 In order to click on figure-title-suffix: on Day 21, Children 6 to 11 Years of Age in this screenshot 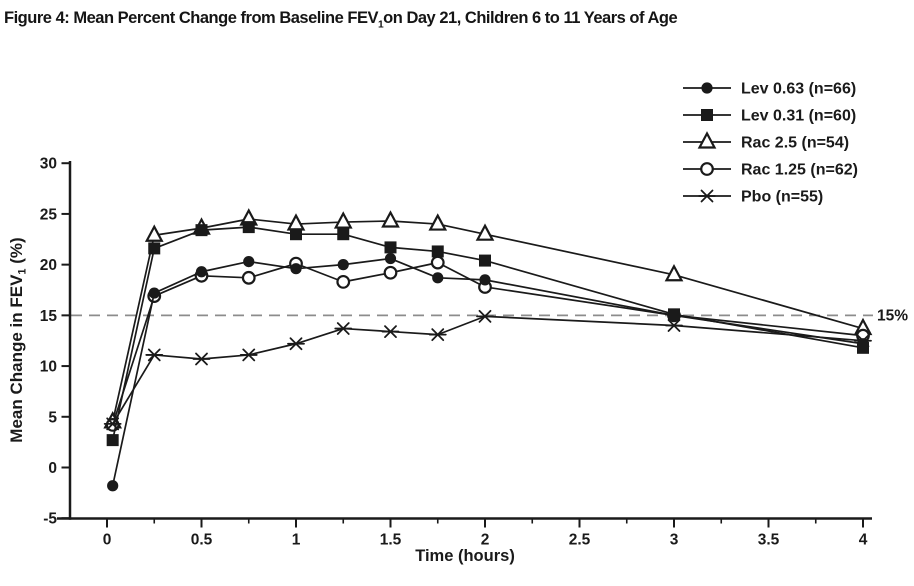, I will do `click(530, 17)`.